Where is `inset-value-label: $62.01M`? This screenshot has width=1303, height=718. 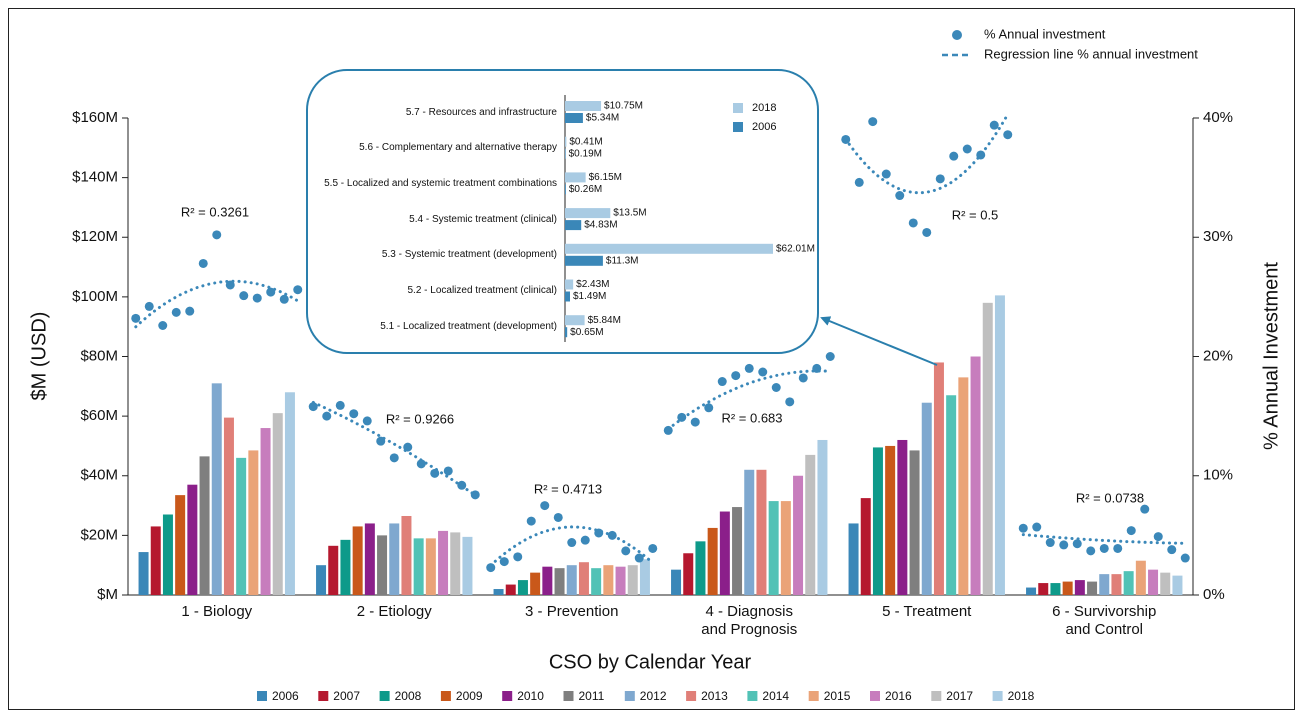 inset-value-label: $62.01M is located at coordinates (795, 248).